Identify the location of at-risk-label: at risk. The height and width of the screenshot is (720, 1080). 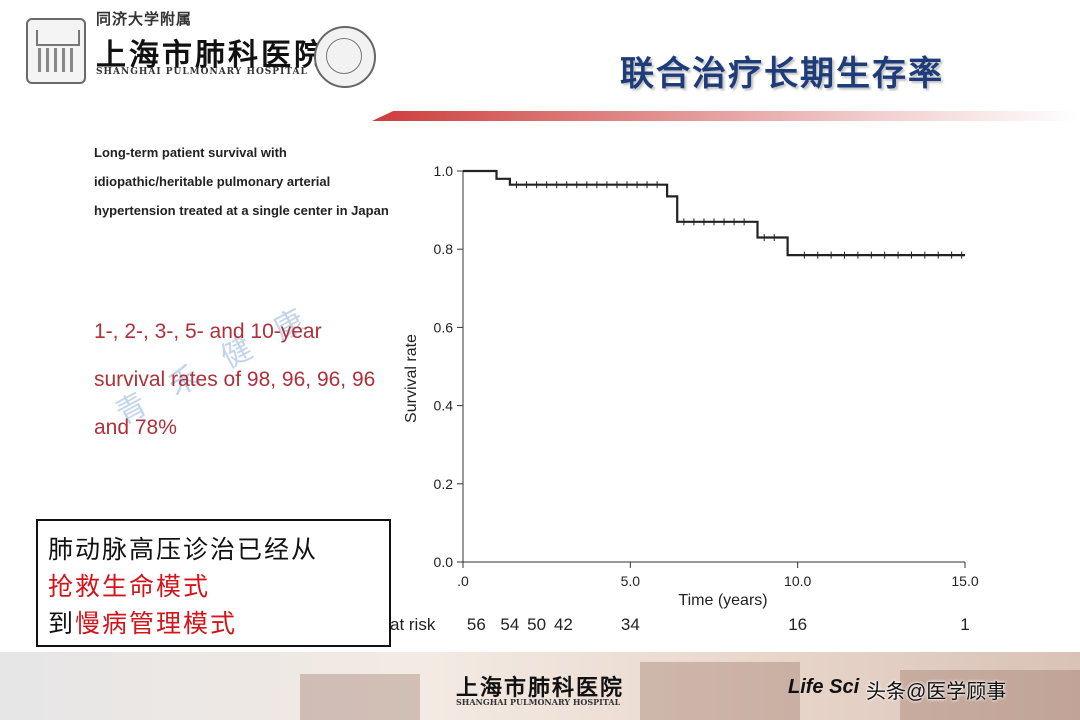
(413, 624).